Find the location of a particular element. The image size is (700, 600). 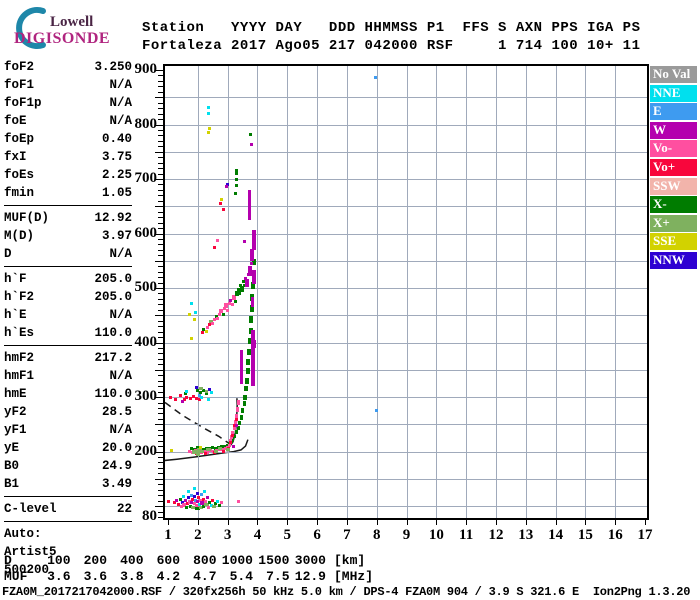

param-row: D N/A is located at coordinates (68, 254).